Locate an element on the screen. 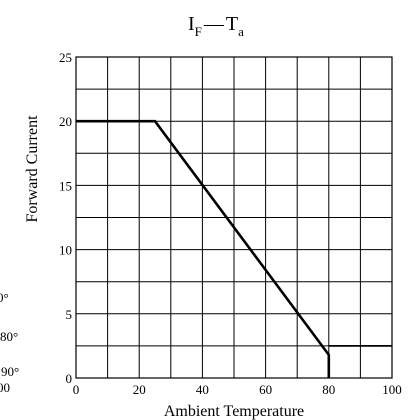 The width and height of the screenshot is (412, 420). title-dash: — is located at coordinates (214, 24).